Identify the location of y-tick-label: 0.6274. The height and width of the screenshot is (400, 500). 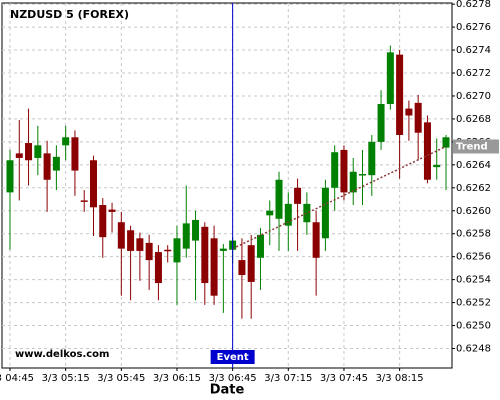
(473, 50).